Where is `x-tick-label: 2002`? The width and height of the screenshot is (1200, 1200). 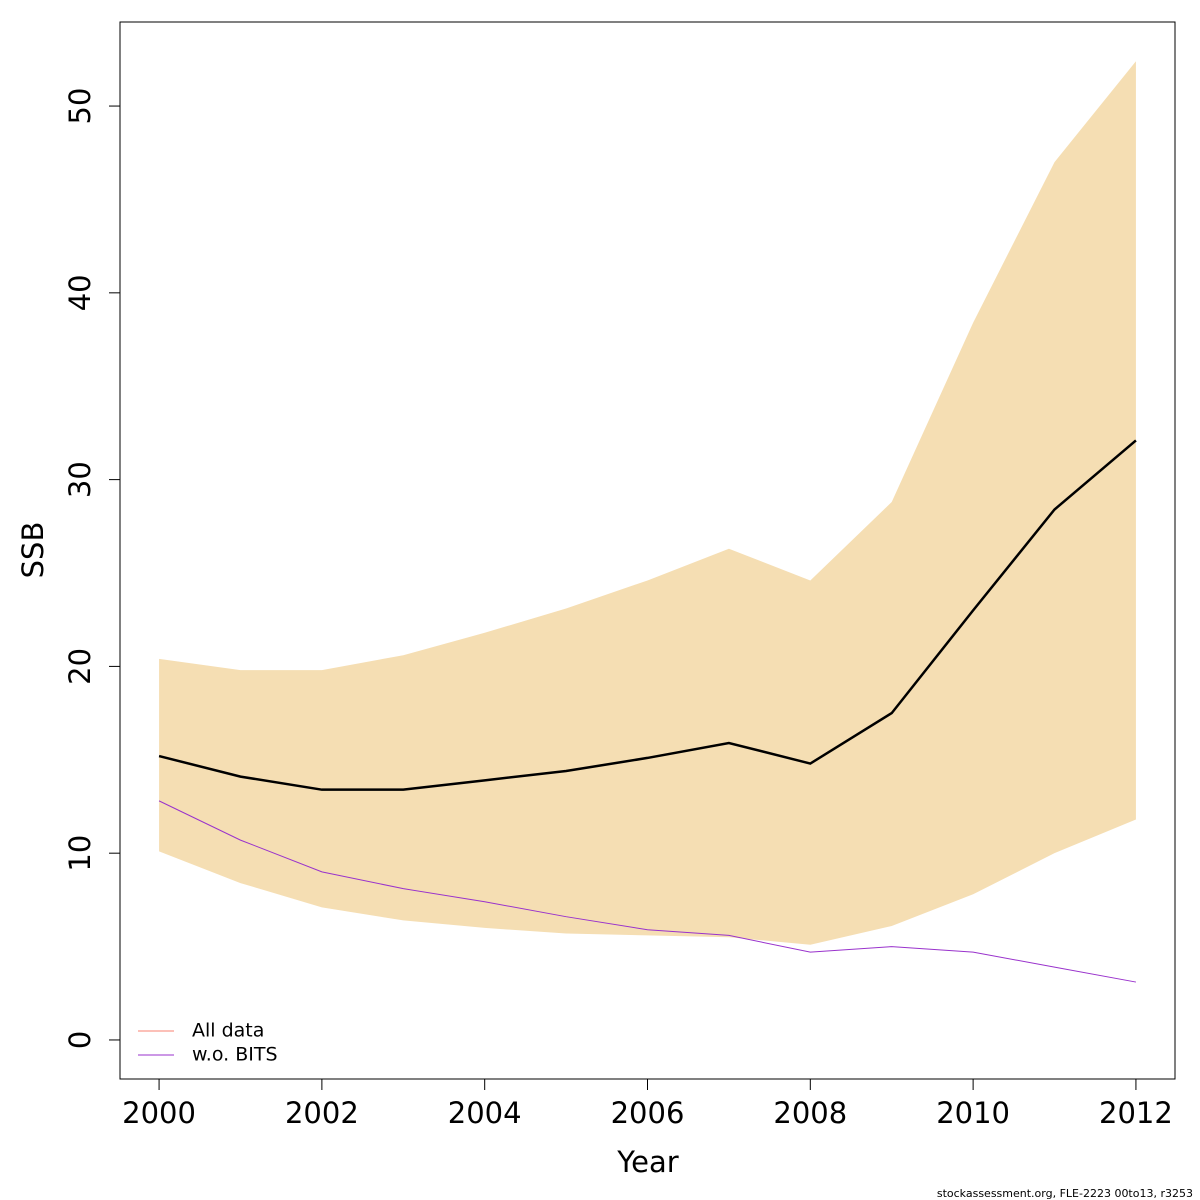 x-tick-label: 2002 is located at coordinates (322, 1113).